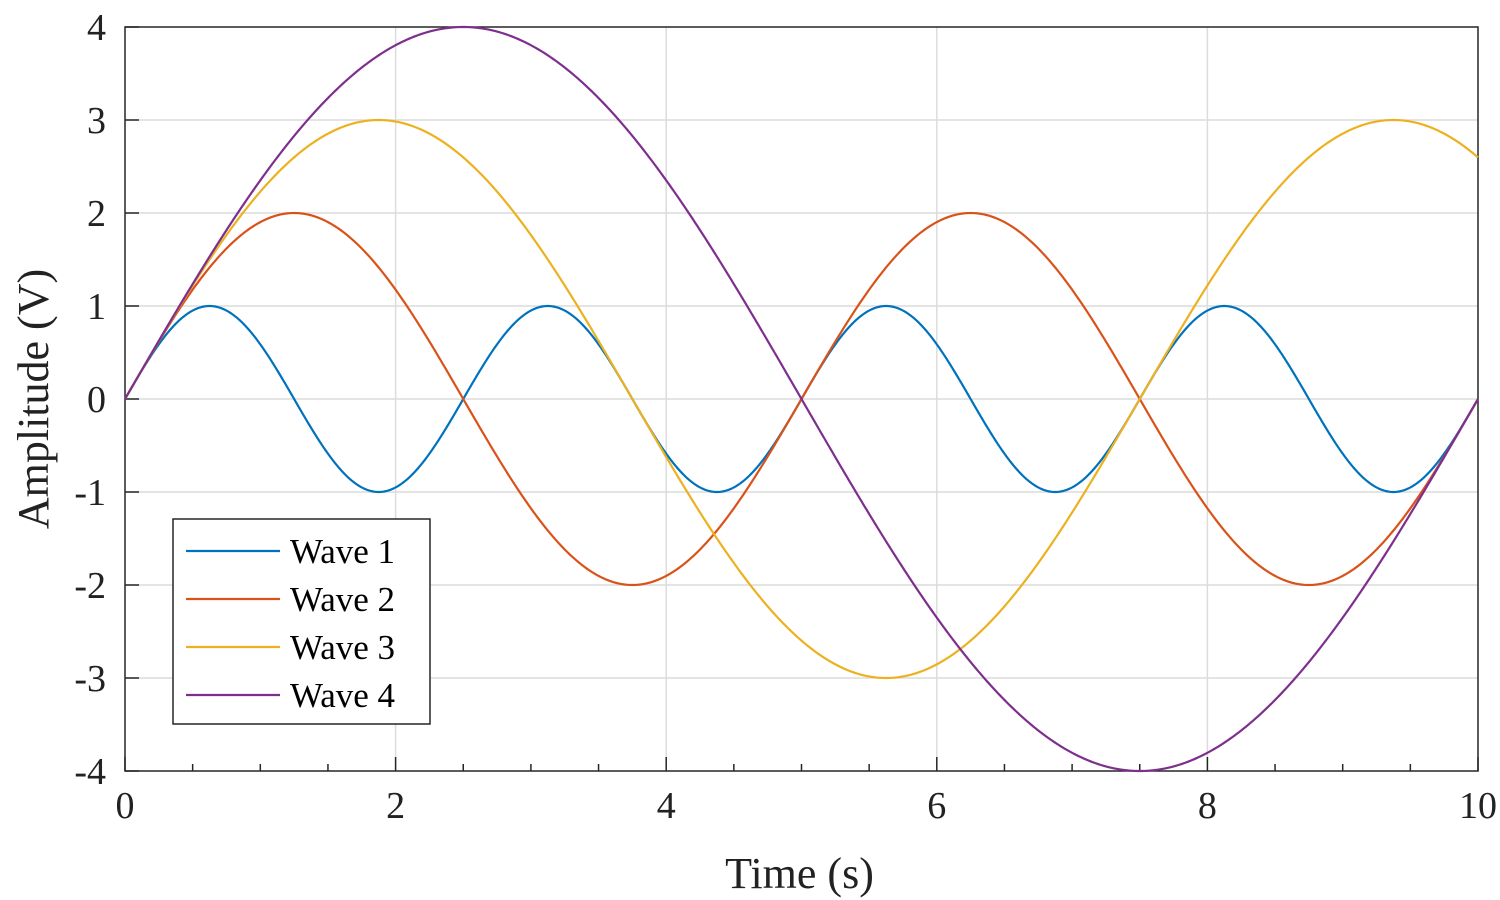 Image resolution: width=1500 pixels, height=900 pixels. I want to click on legend-label-1: Wave 1, so click(342, 551).